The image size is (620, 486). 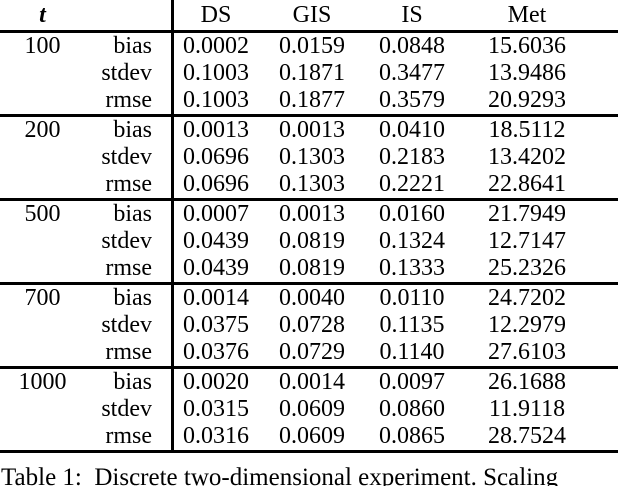 I want to click on table-row: rmse 0.1003 0.1877 0.3579 20.9293, so click(x=310, y=100).